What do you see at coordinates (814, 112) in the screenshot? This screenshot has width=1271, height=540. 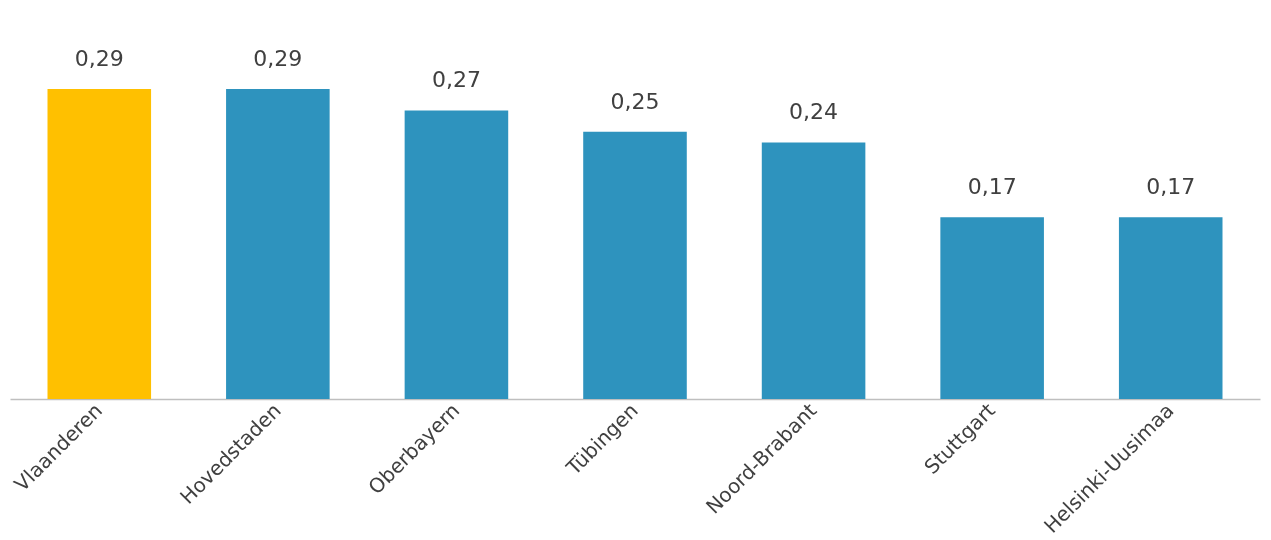 I see `data-label: 0,24` at bounding box center [814, 112].